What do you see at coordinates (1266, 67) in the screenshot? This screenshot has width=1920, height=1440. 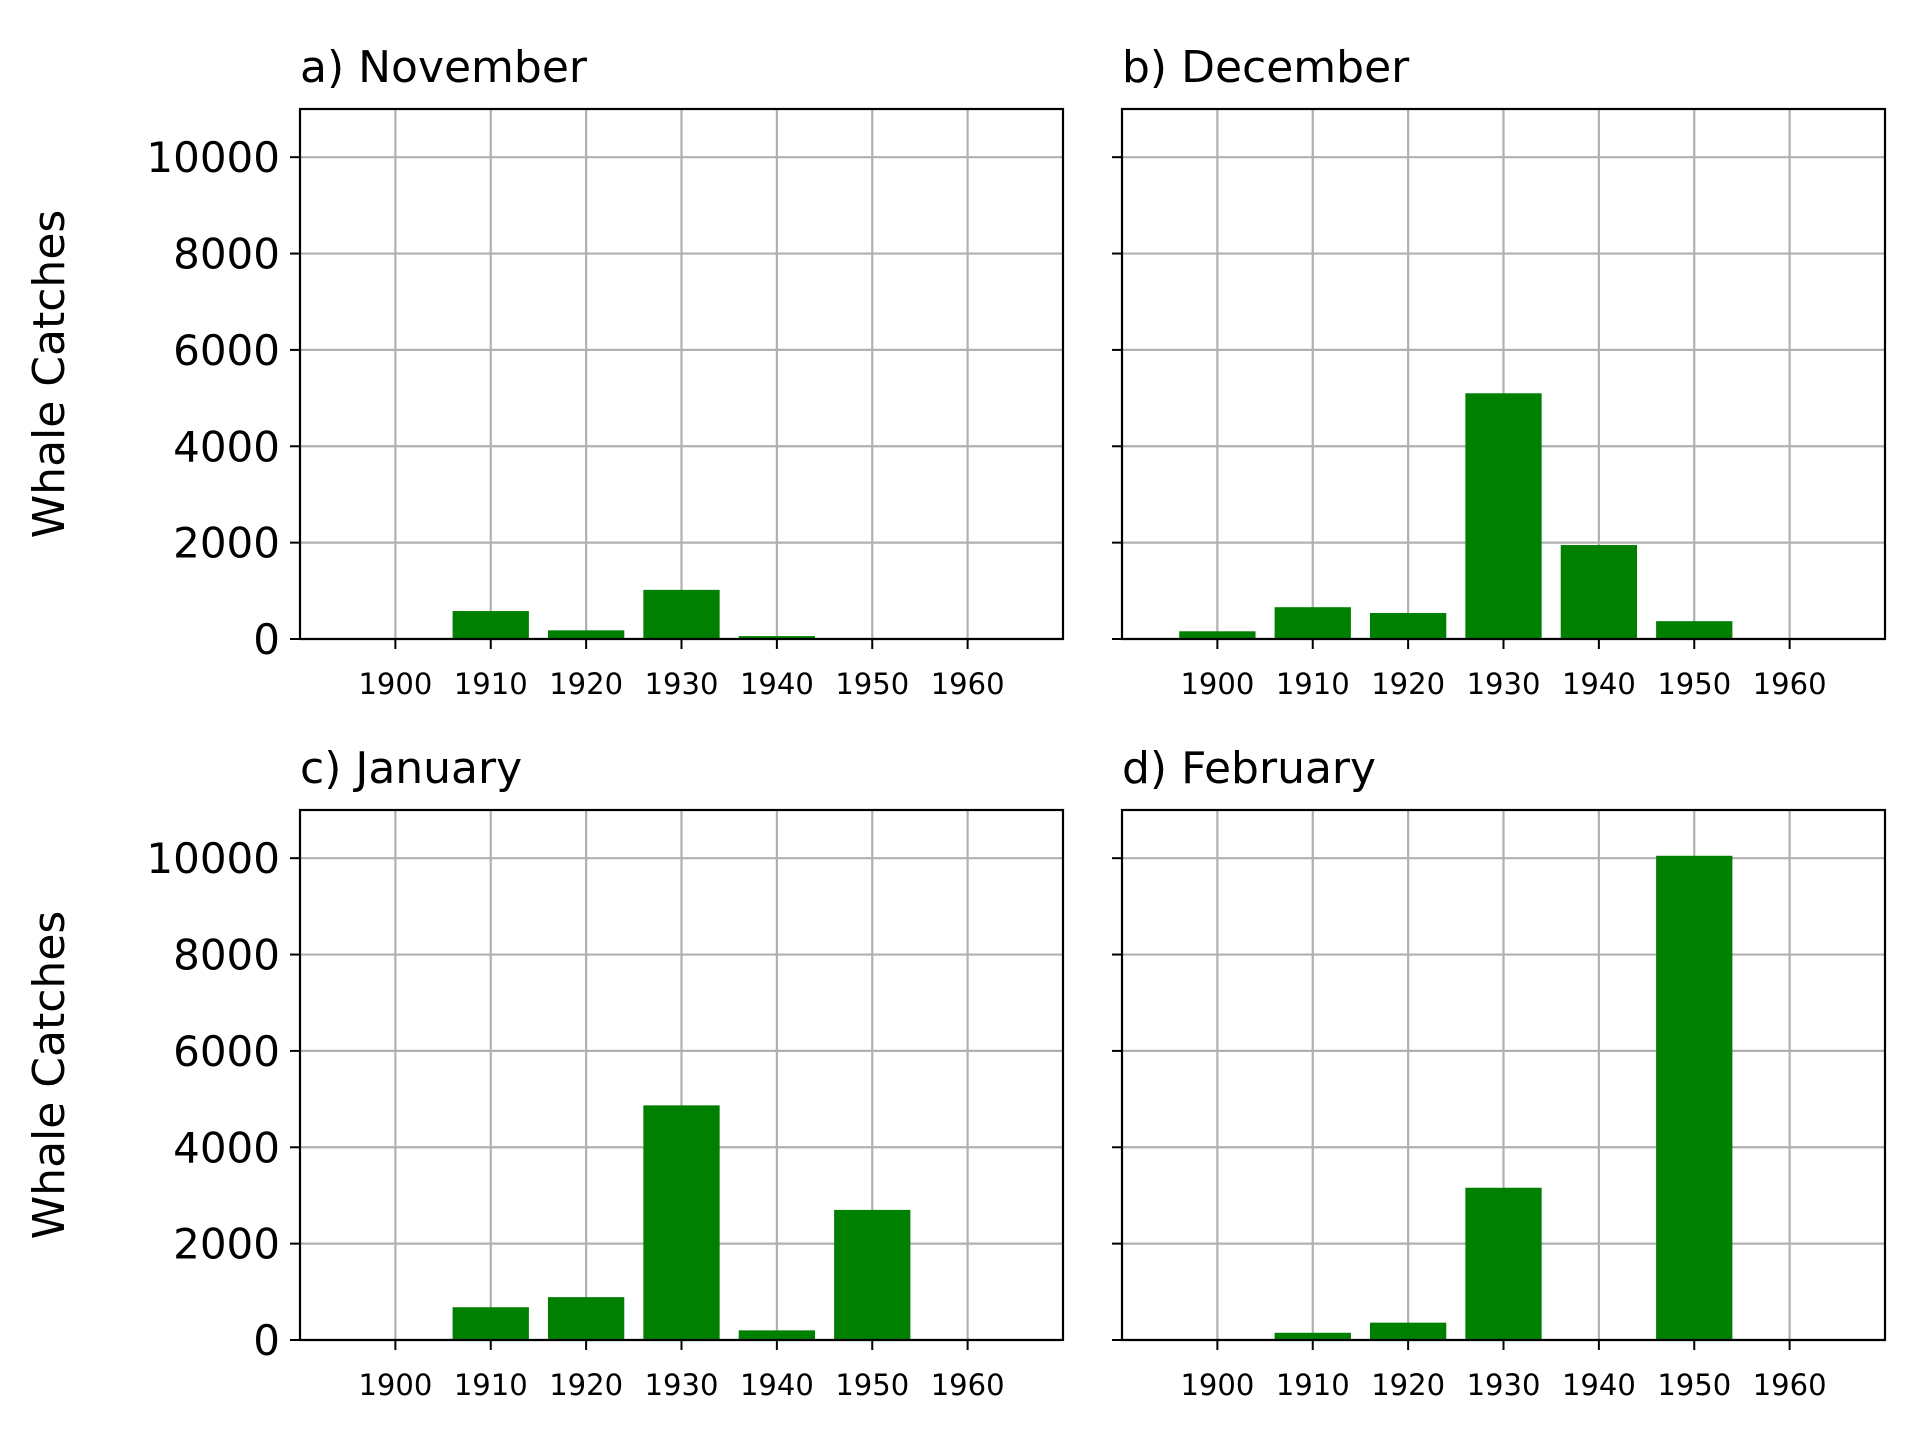 I see `panel-title: b) December` at bounding box center [1266, 67].